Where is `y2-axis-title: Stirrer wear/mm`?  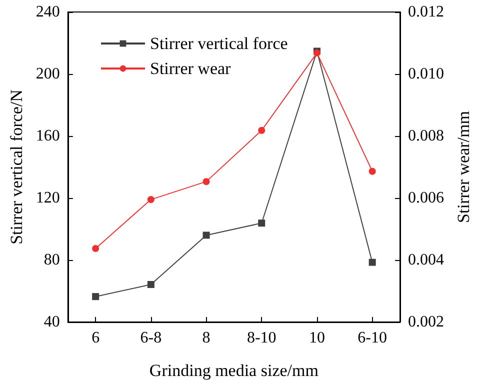
y2-axis-title: Stirrer wear/mm is located at coordinates (463, 167).